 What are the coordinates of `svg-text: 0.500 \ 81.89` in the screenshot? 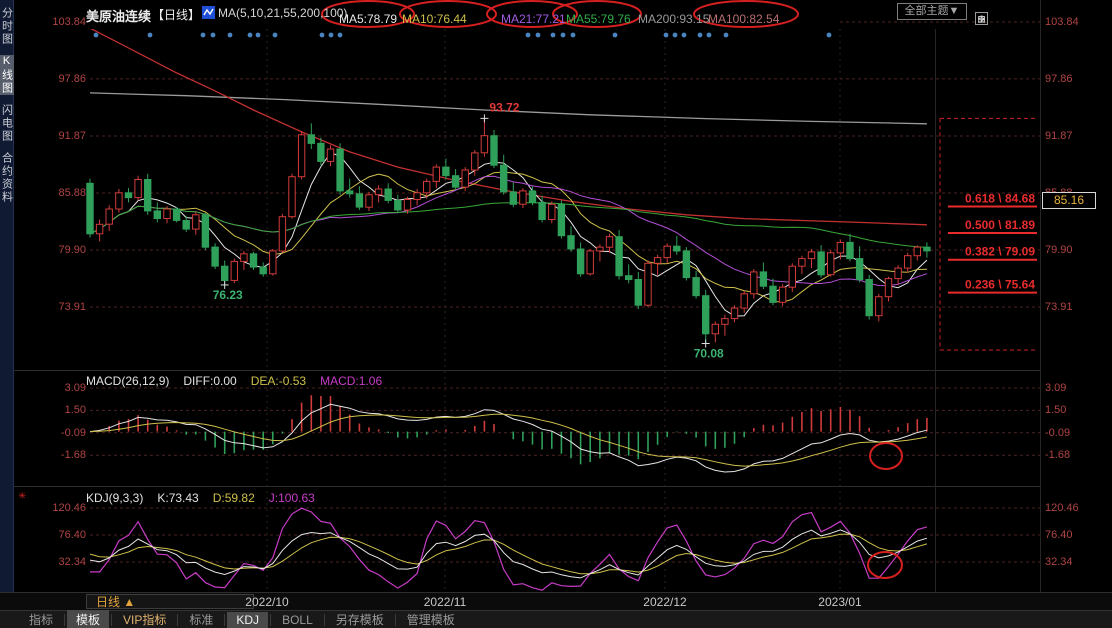 It's located at (1000, 225).